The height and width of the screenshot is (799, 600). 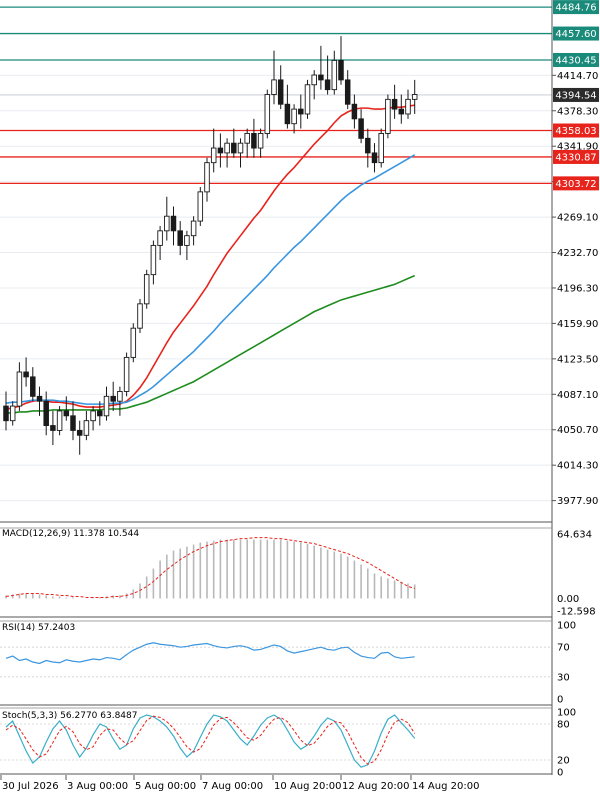 What do you see at coordinates (232, 786) in the screenshot?
I see `time-tick-label: 7 Aug 00:00` at bounding box center [232, 786].